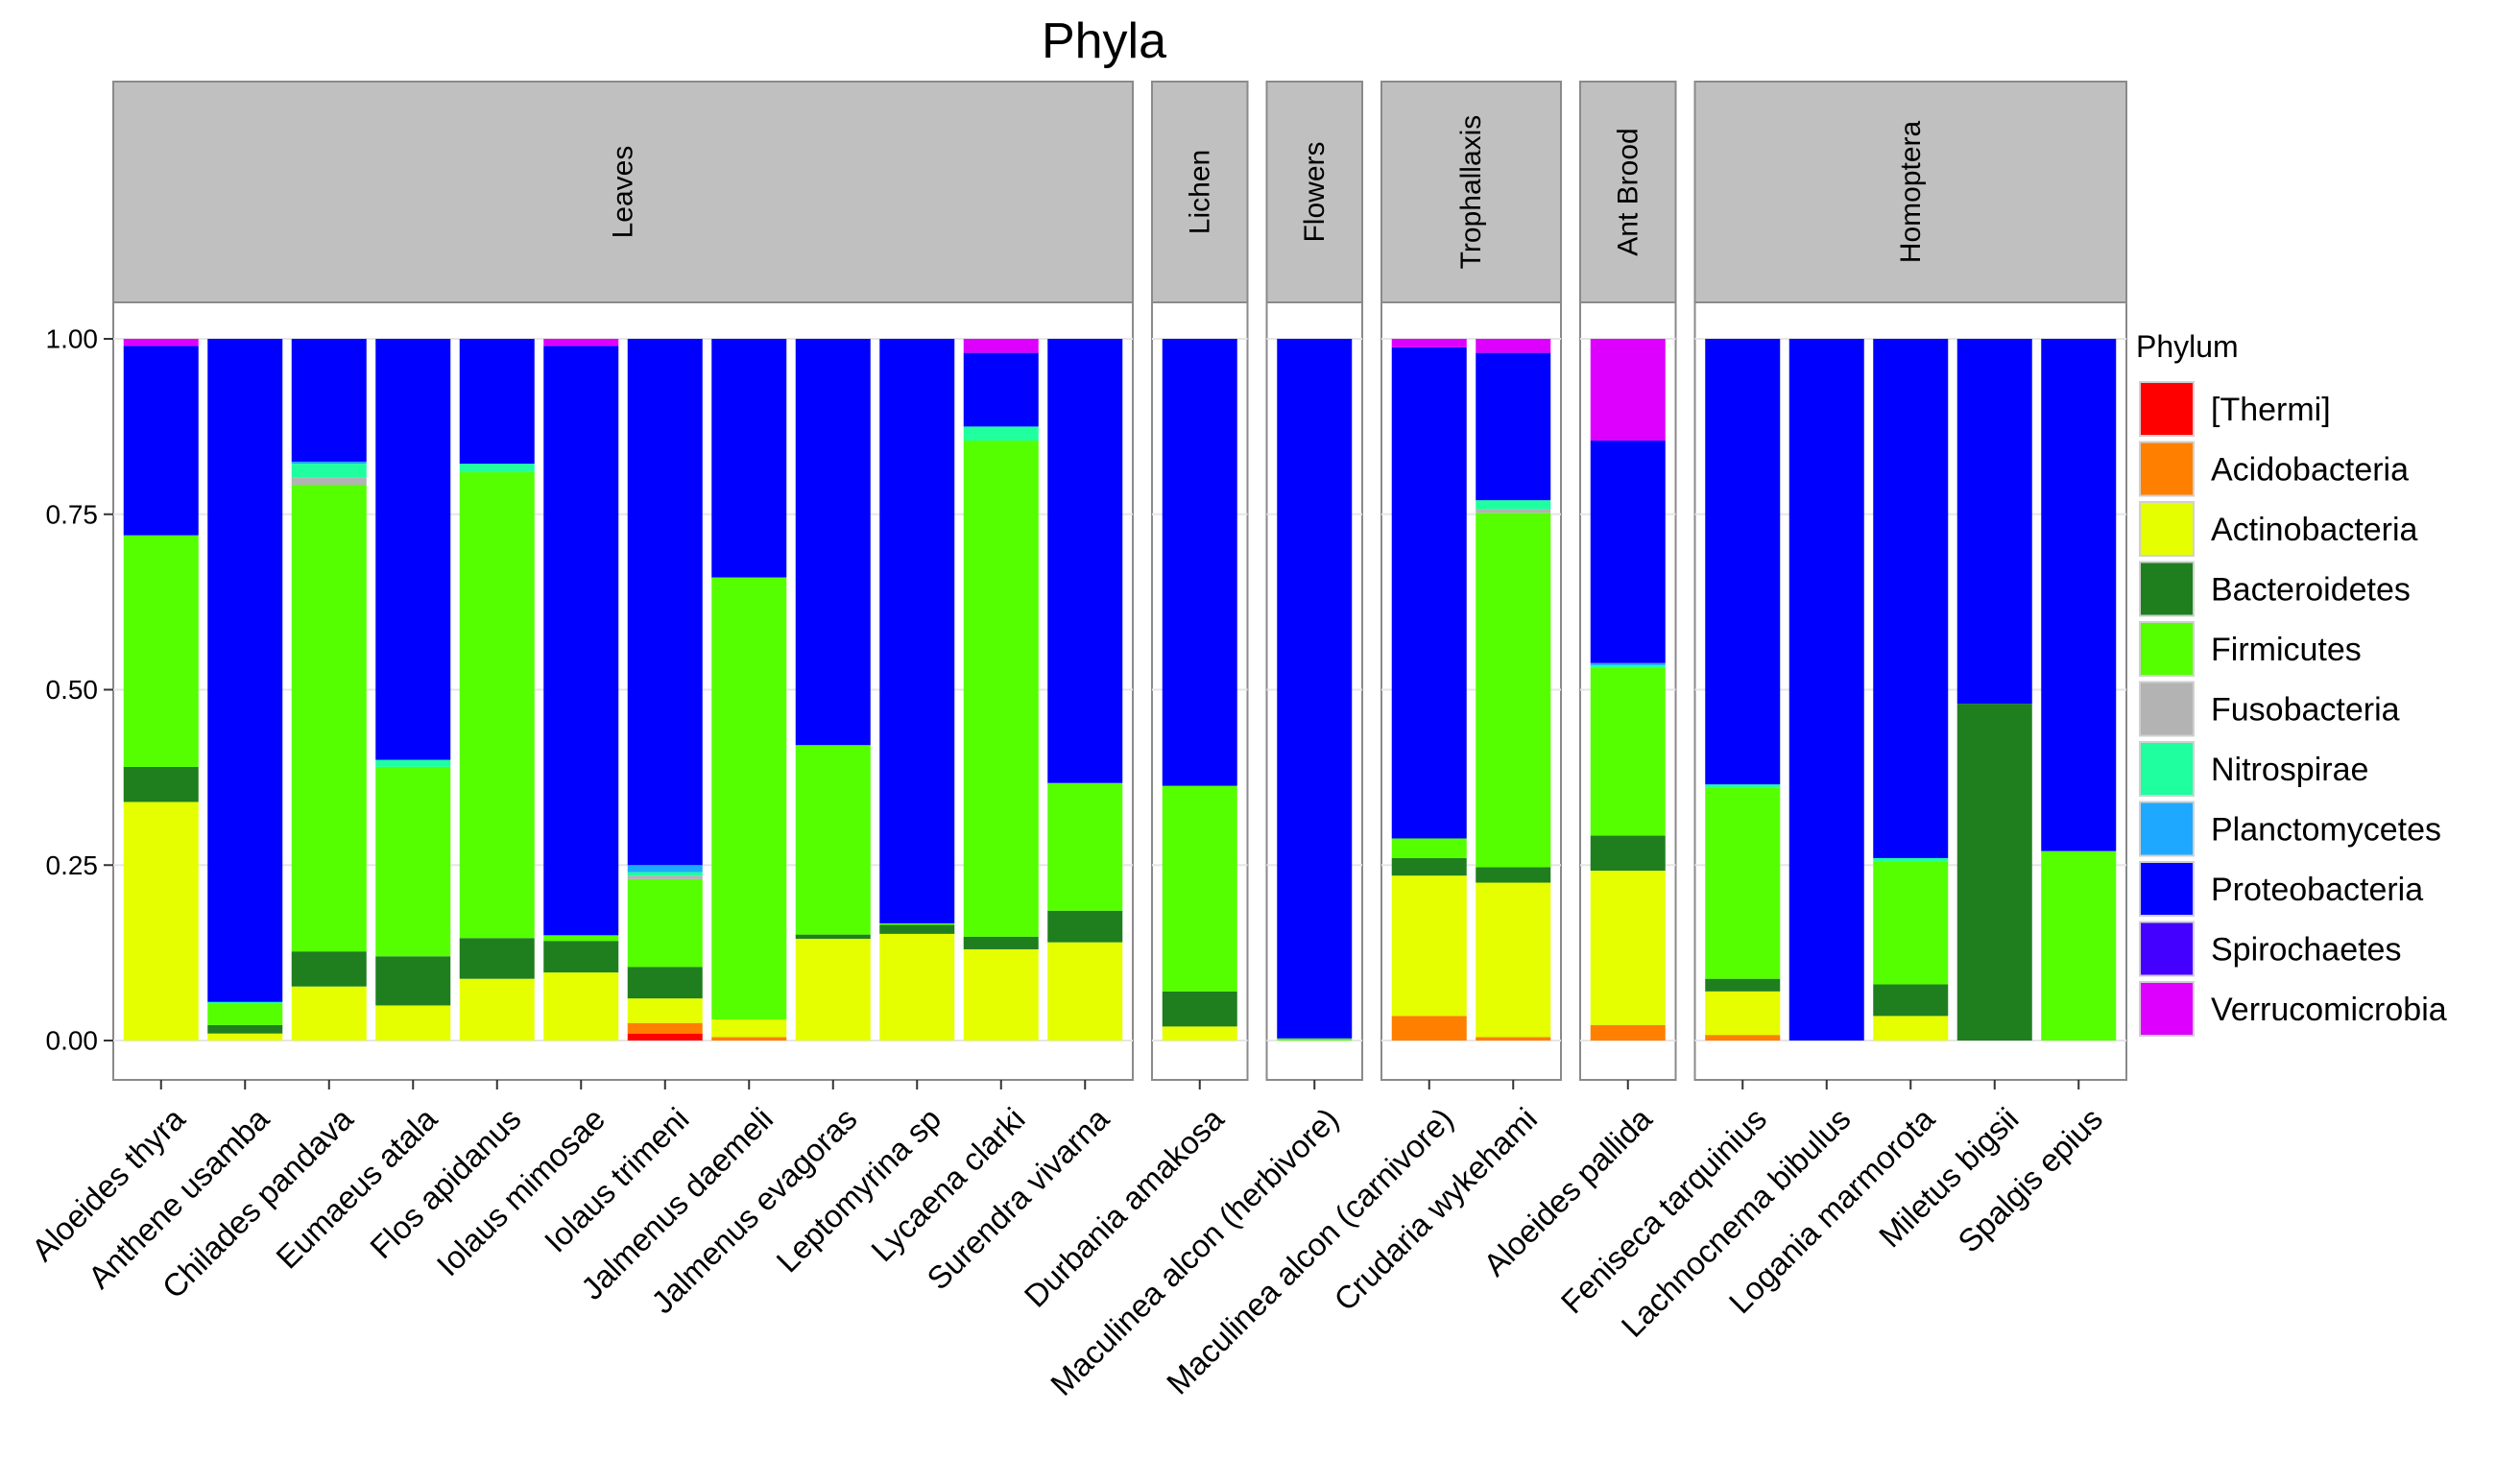  What do you see at coordinates (2314, 530) in the screenshot?
I see `legend-label: Actinobacteria` at bounding box center [2314, 530].